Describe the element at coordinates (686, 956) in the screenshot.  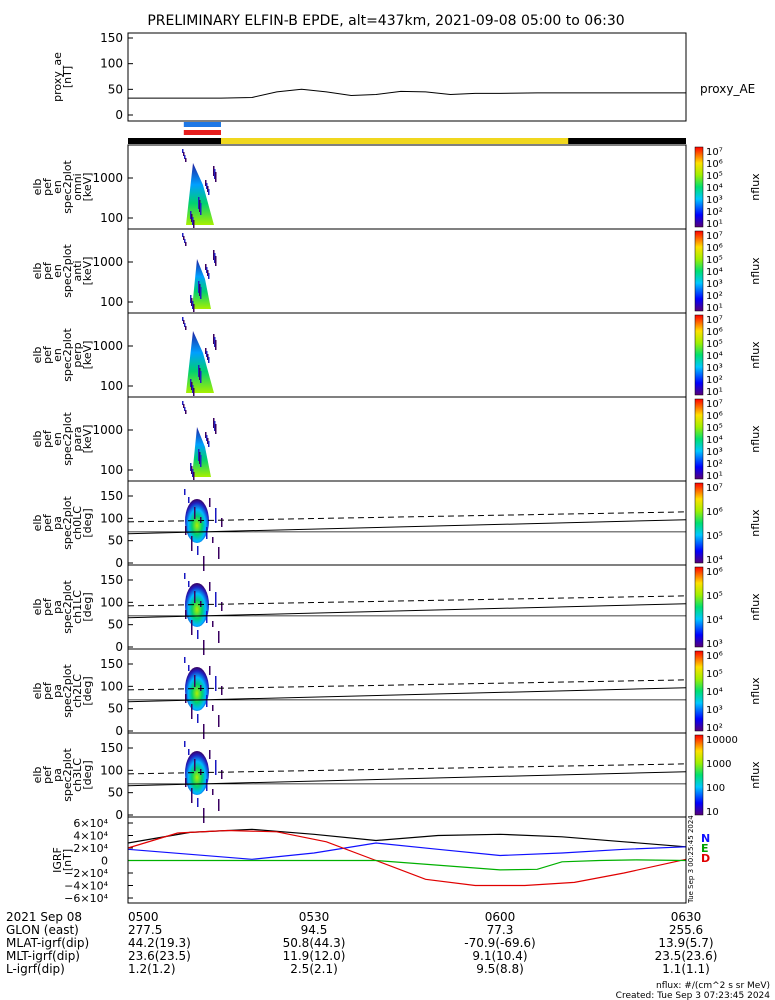
I see `footer-value: 23.5(23.6)` at that location.